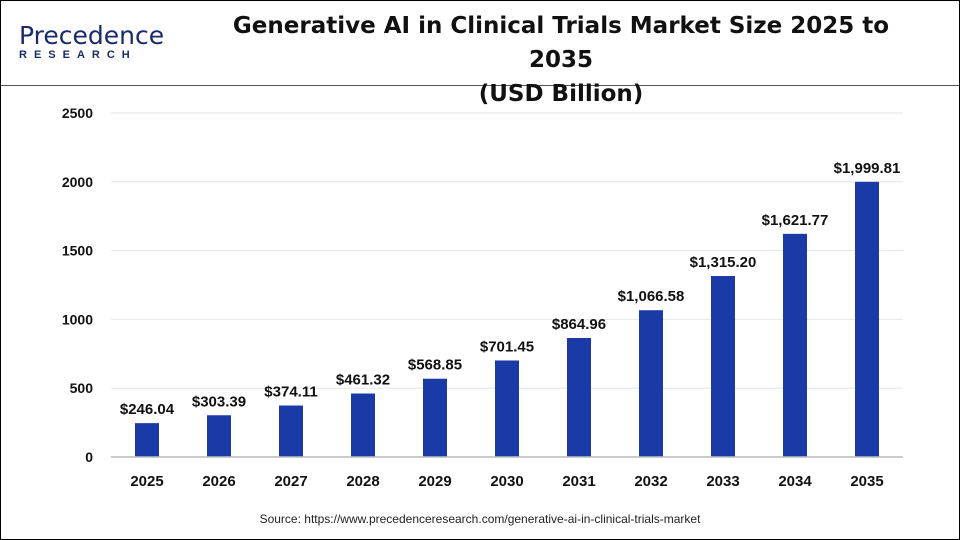  I want to click on x-tick-label: 2025, so click(146, 481).